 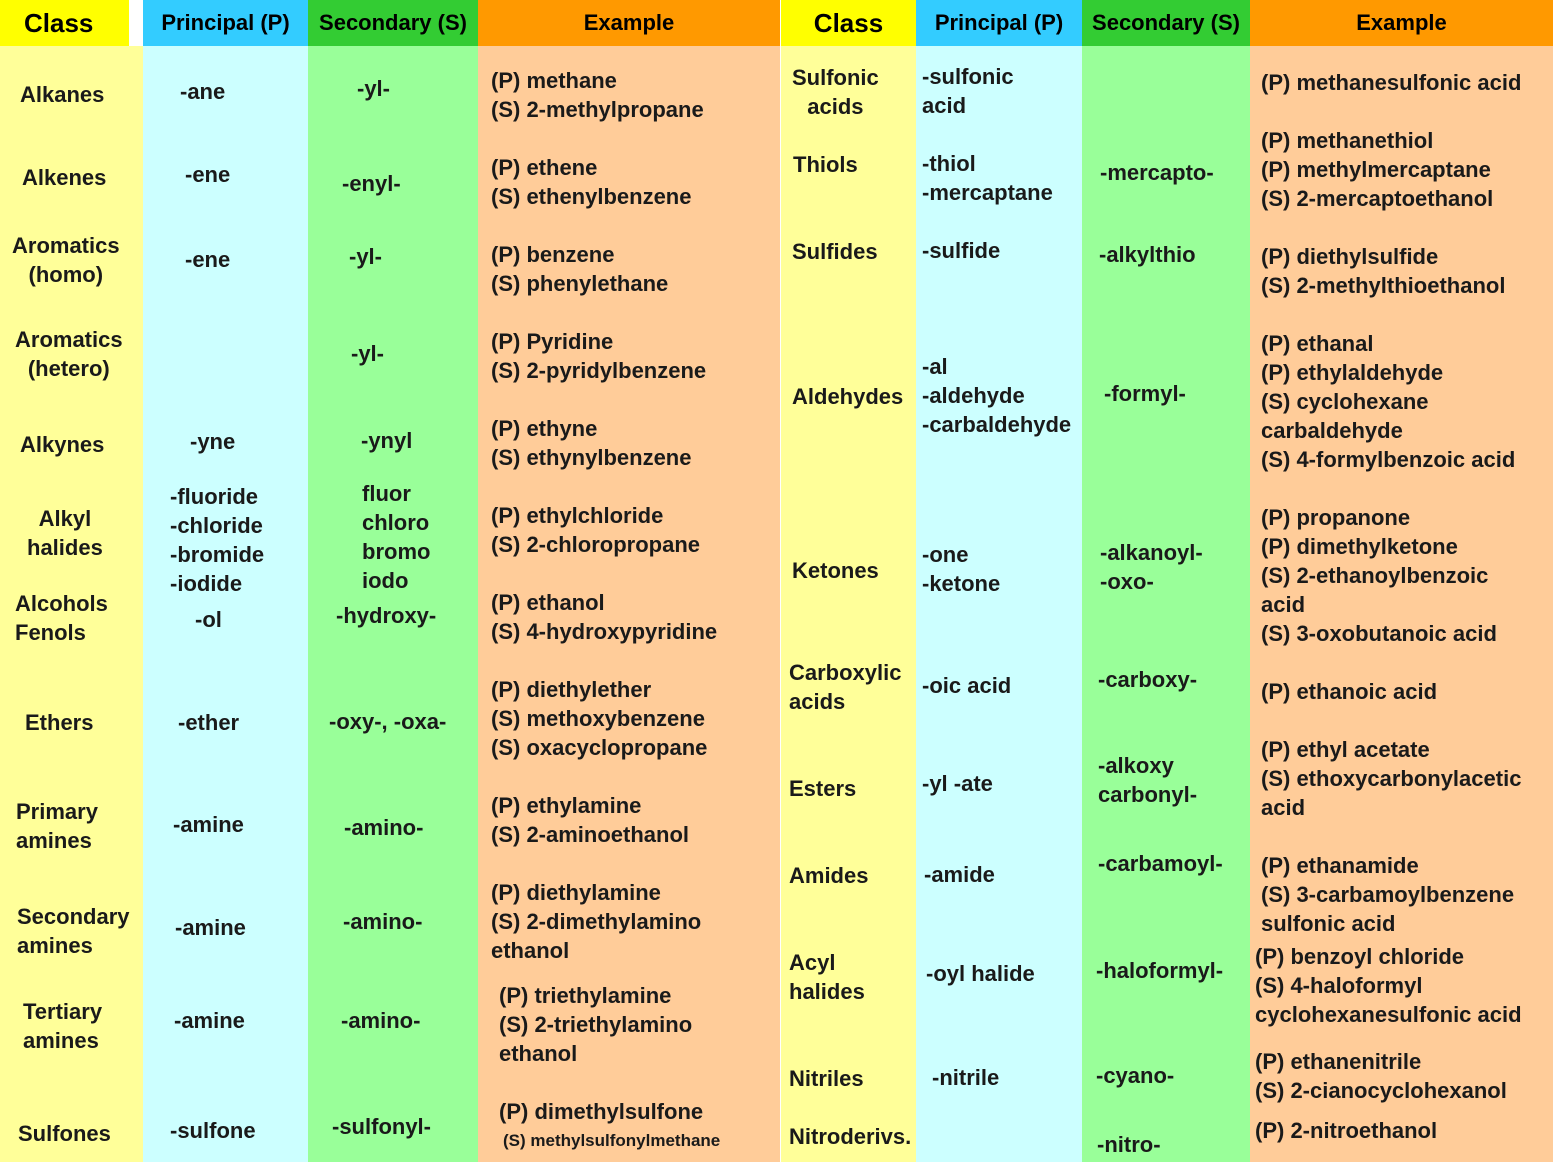 I want to click on left-class-aromatics-hetero: Aromatics (hetero), so click(x=69, y=354).